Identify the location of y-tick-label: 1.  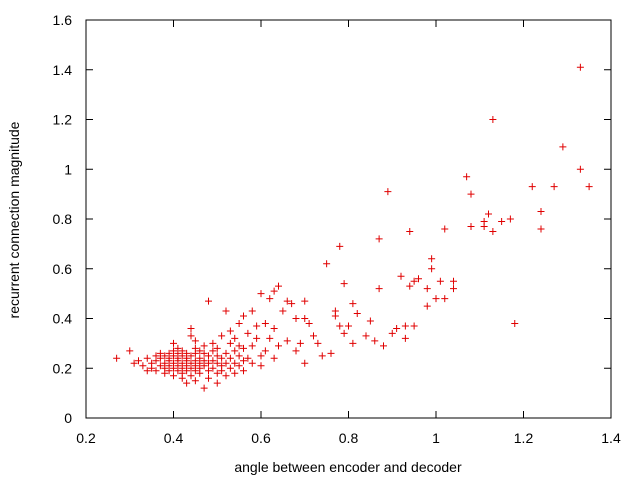
(68, 169).